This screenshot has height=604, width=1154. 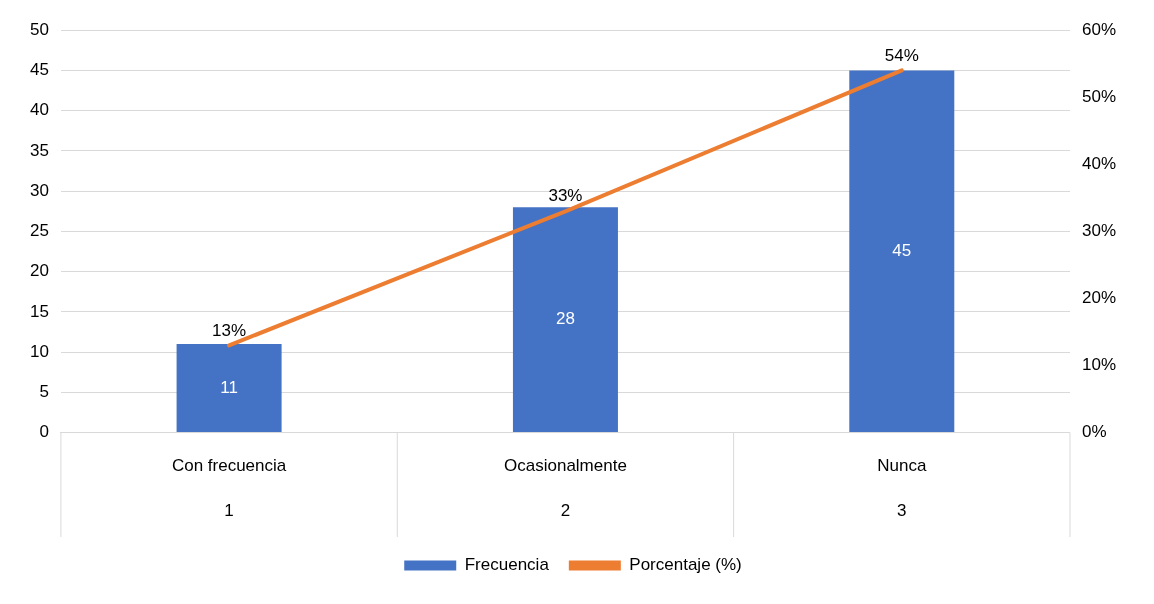 What do you see at coordinates (565, 196) in the screenshot?
I see `data-label: 33%` at bounding box center [565, 196].